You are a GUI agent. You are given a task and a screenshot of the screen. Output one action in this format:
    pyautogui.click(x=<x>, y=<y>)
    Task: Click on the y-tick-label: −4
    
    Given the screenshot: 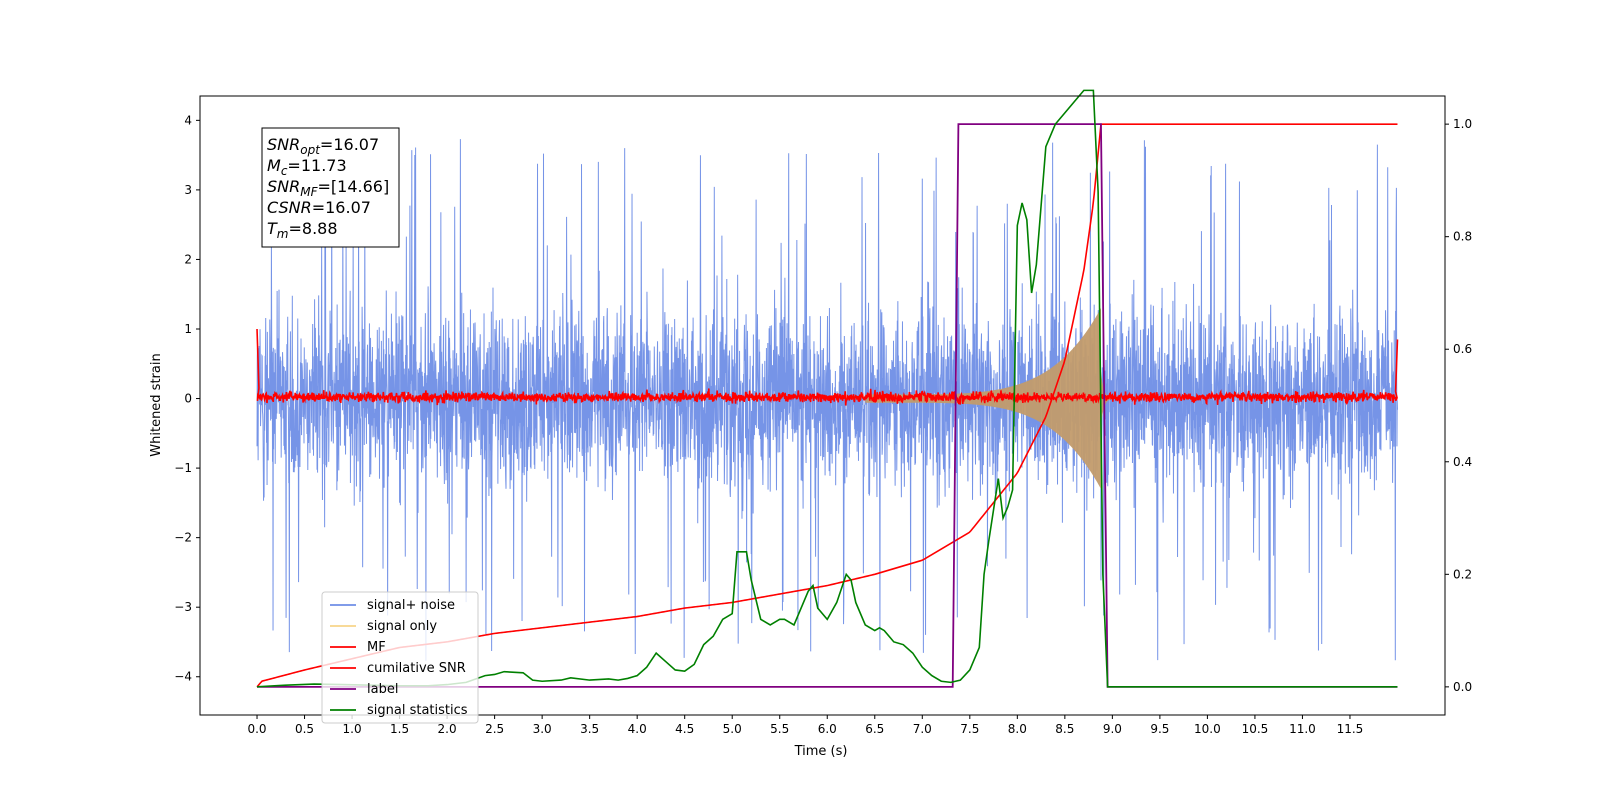 What is the action you would take?
    pyautogui.click(x=183, y=677)
    